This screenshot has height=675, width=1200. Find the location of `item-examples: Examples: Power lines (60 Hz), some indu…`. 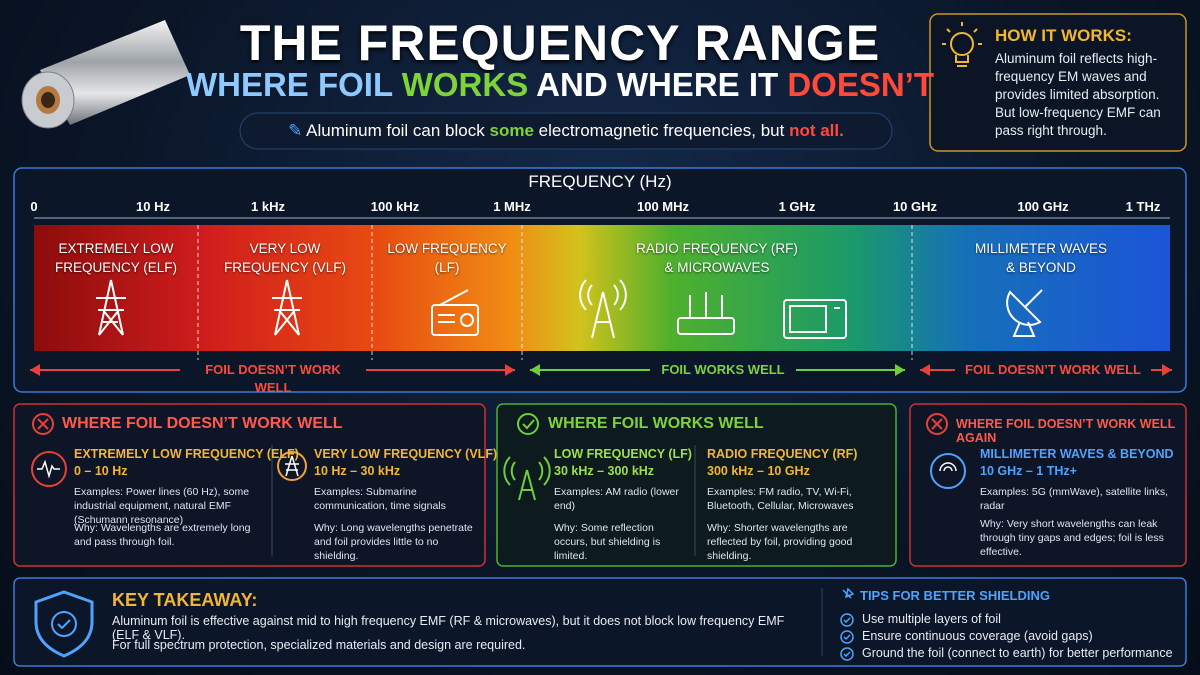

item-examples: Examples: Power lines (60 Hz), some indu… is located at coordinates (162, 506).